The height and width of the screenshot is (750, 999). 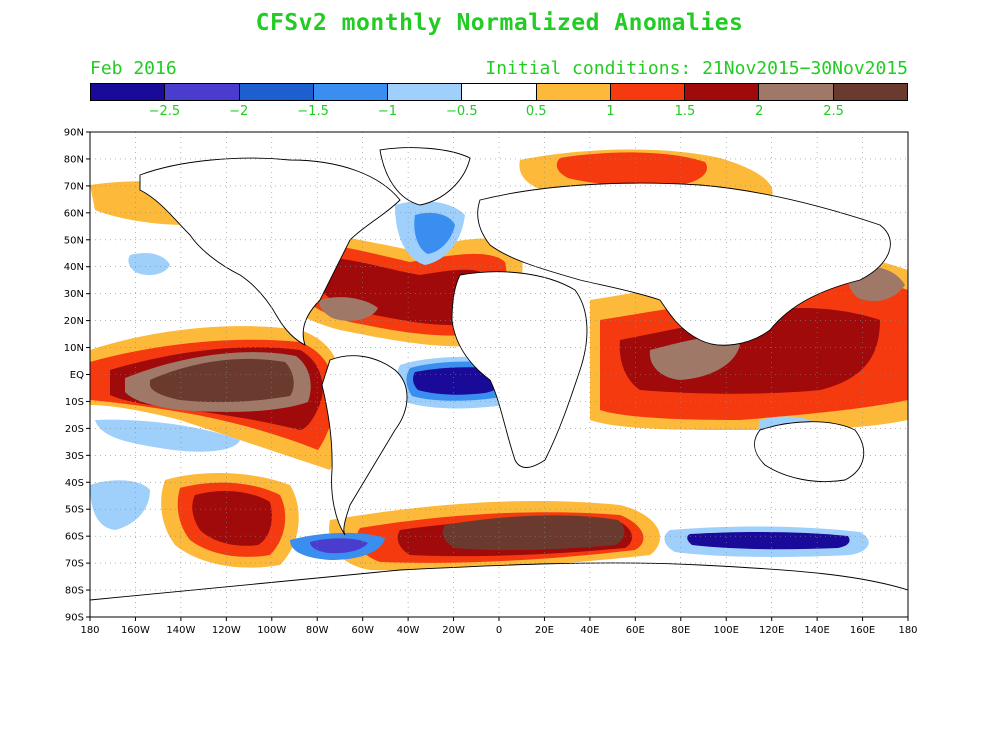 What do you see at coordinates (133, 68) in the screenshot?
I see `forecast-month: Feb 2016` at bounding box center [133, 68].